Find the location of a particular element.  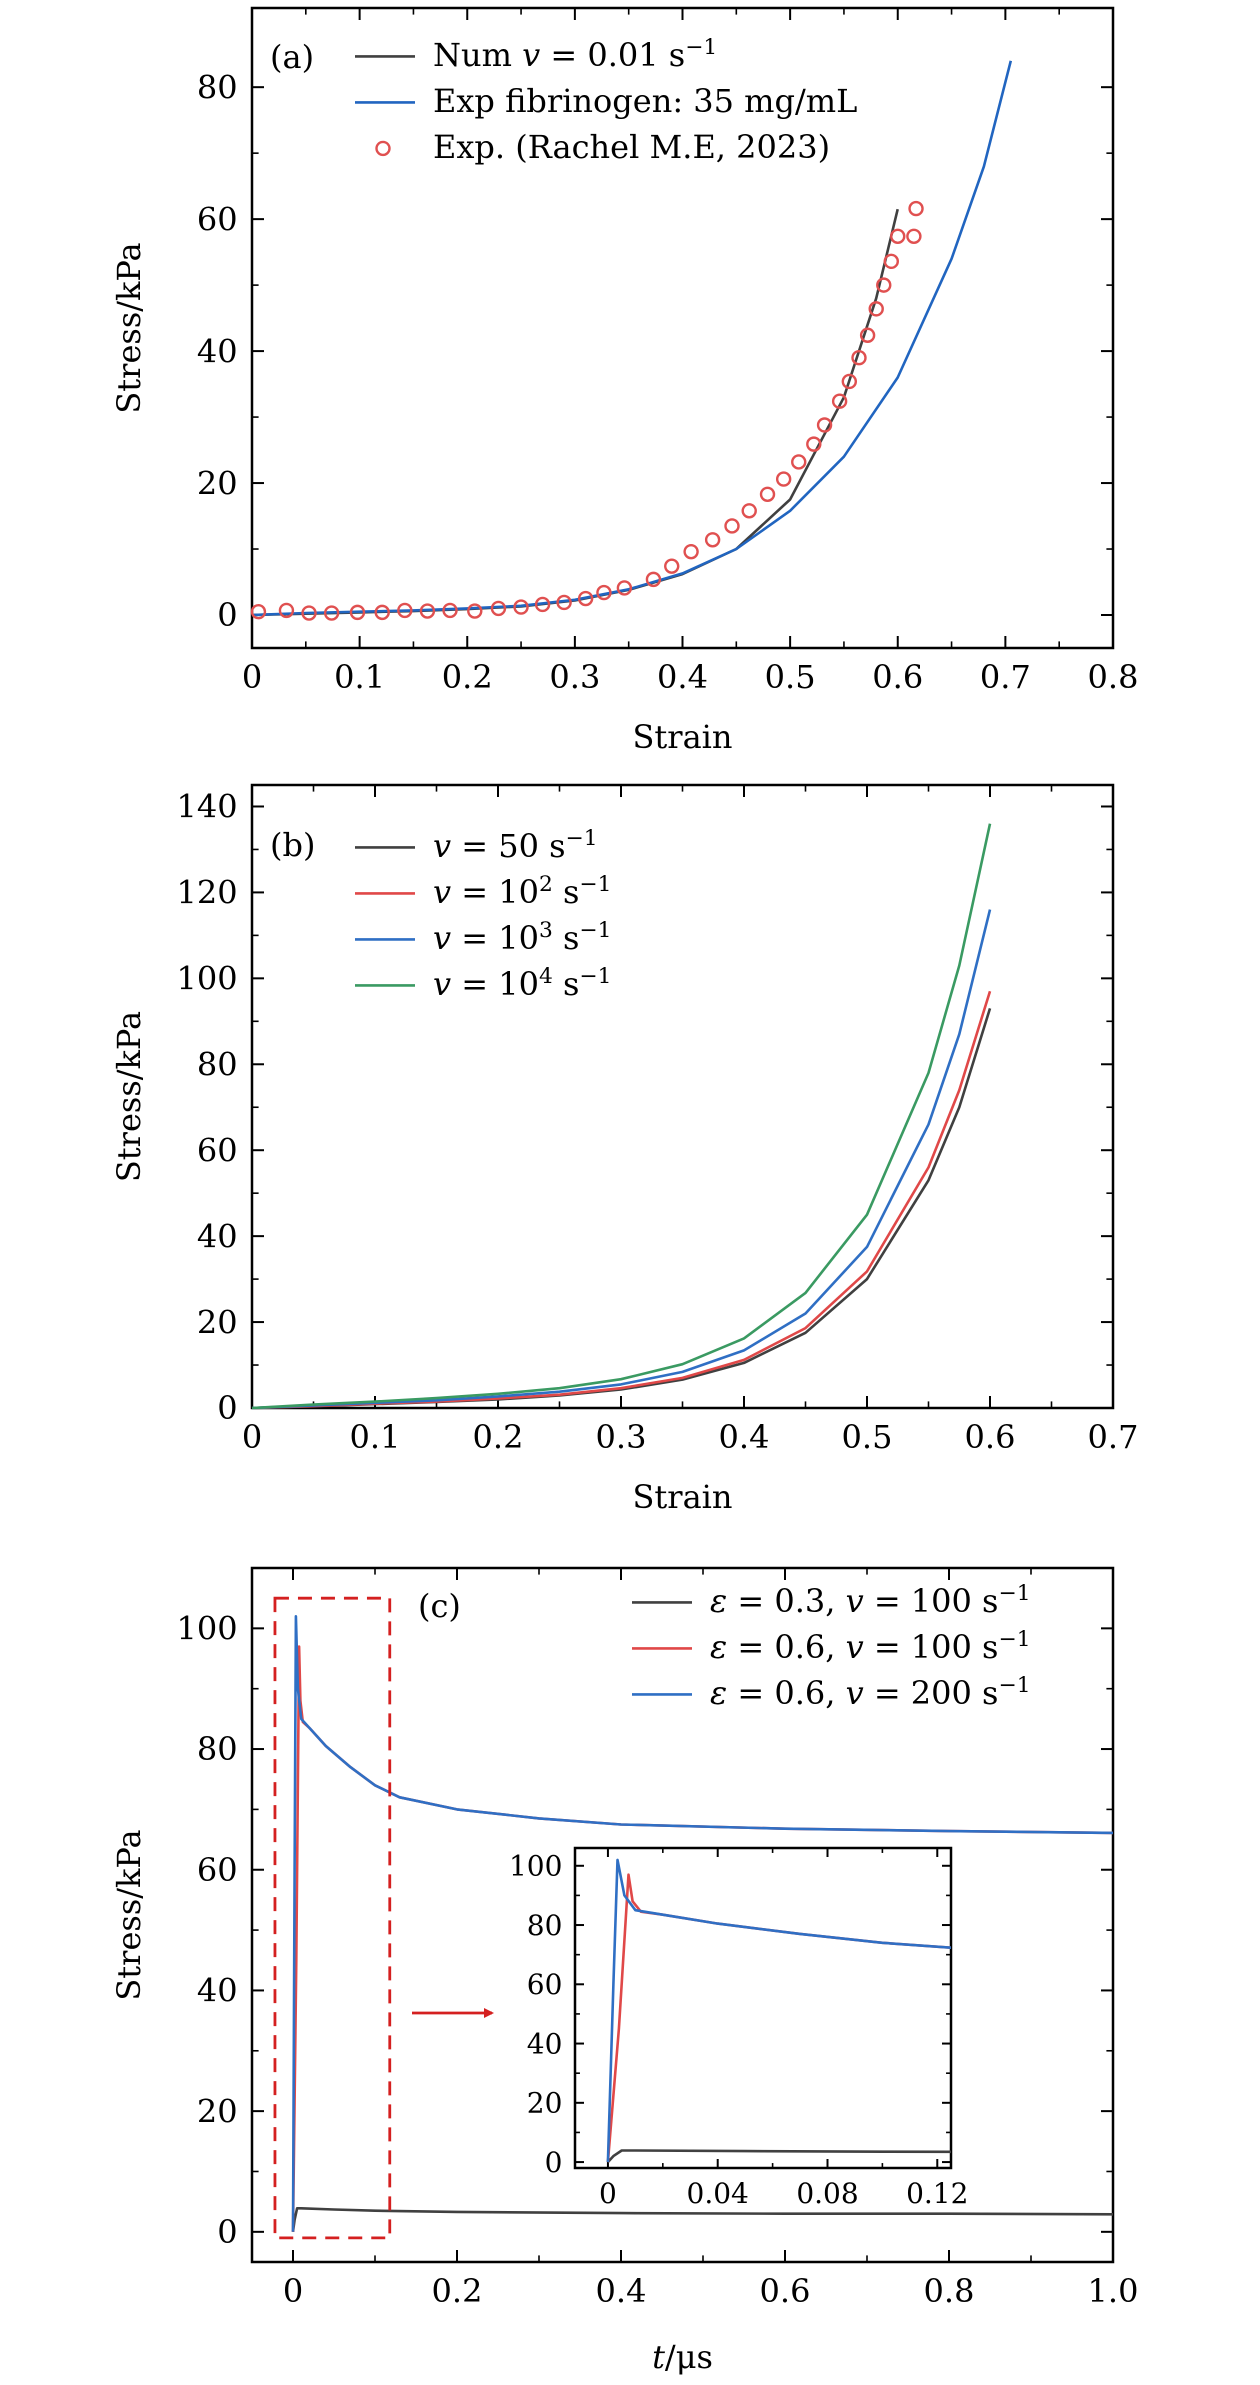

panel-a-x-tick-label: 0.4 is located at coordinates (682, 677).